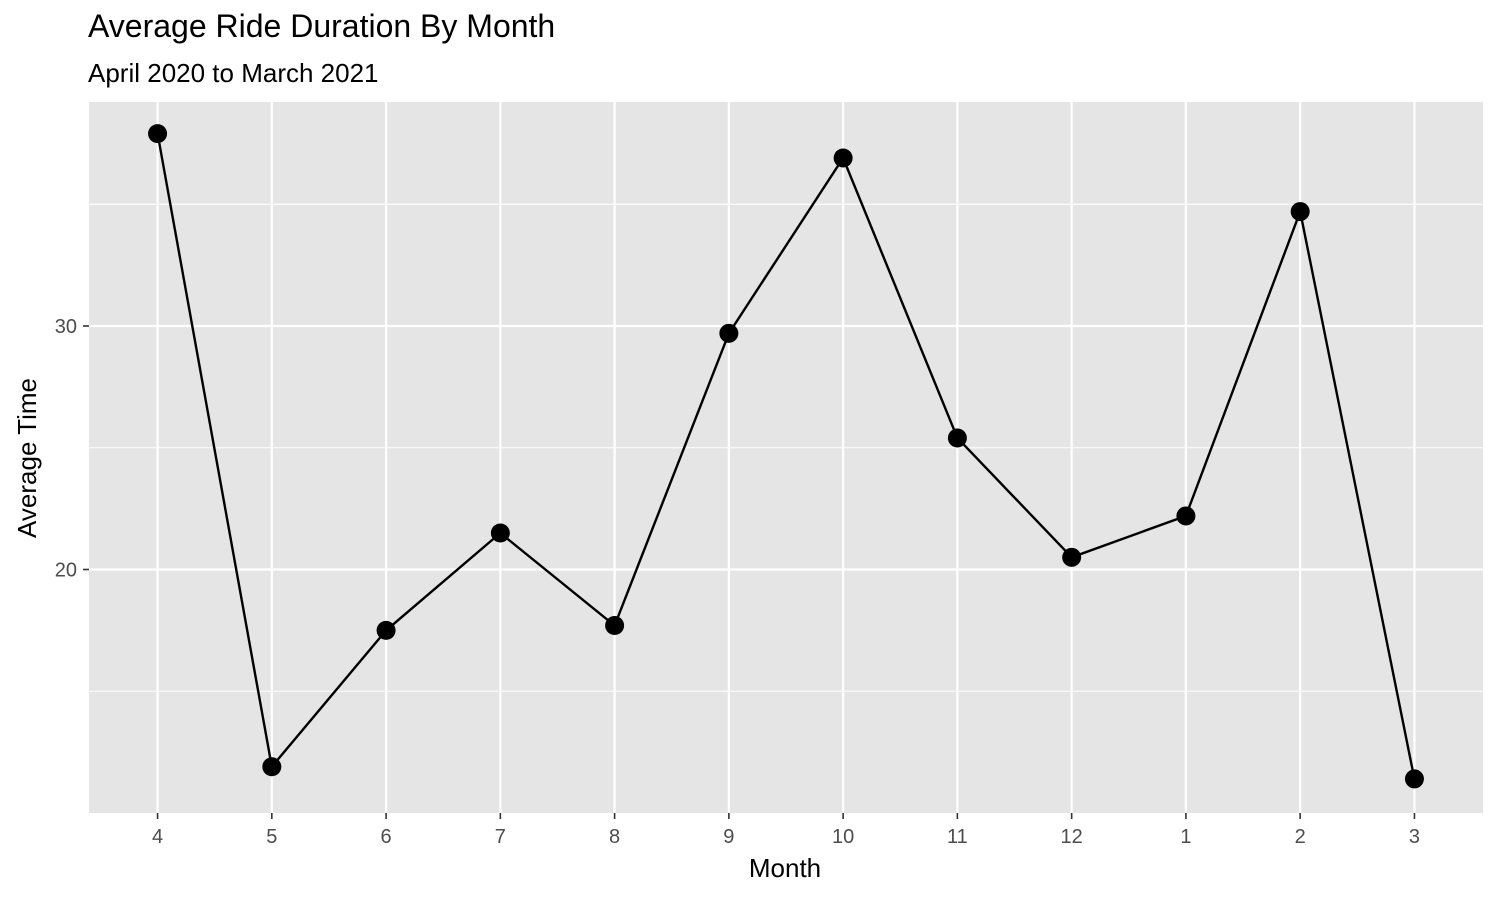 The width and height of the screenshot is (1498, 898). Describe the element at coordinates (785, 868) in the screenshot. I see `x-axis-title: Month` at that location.